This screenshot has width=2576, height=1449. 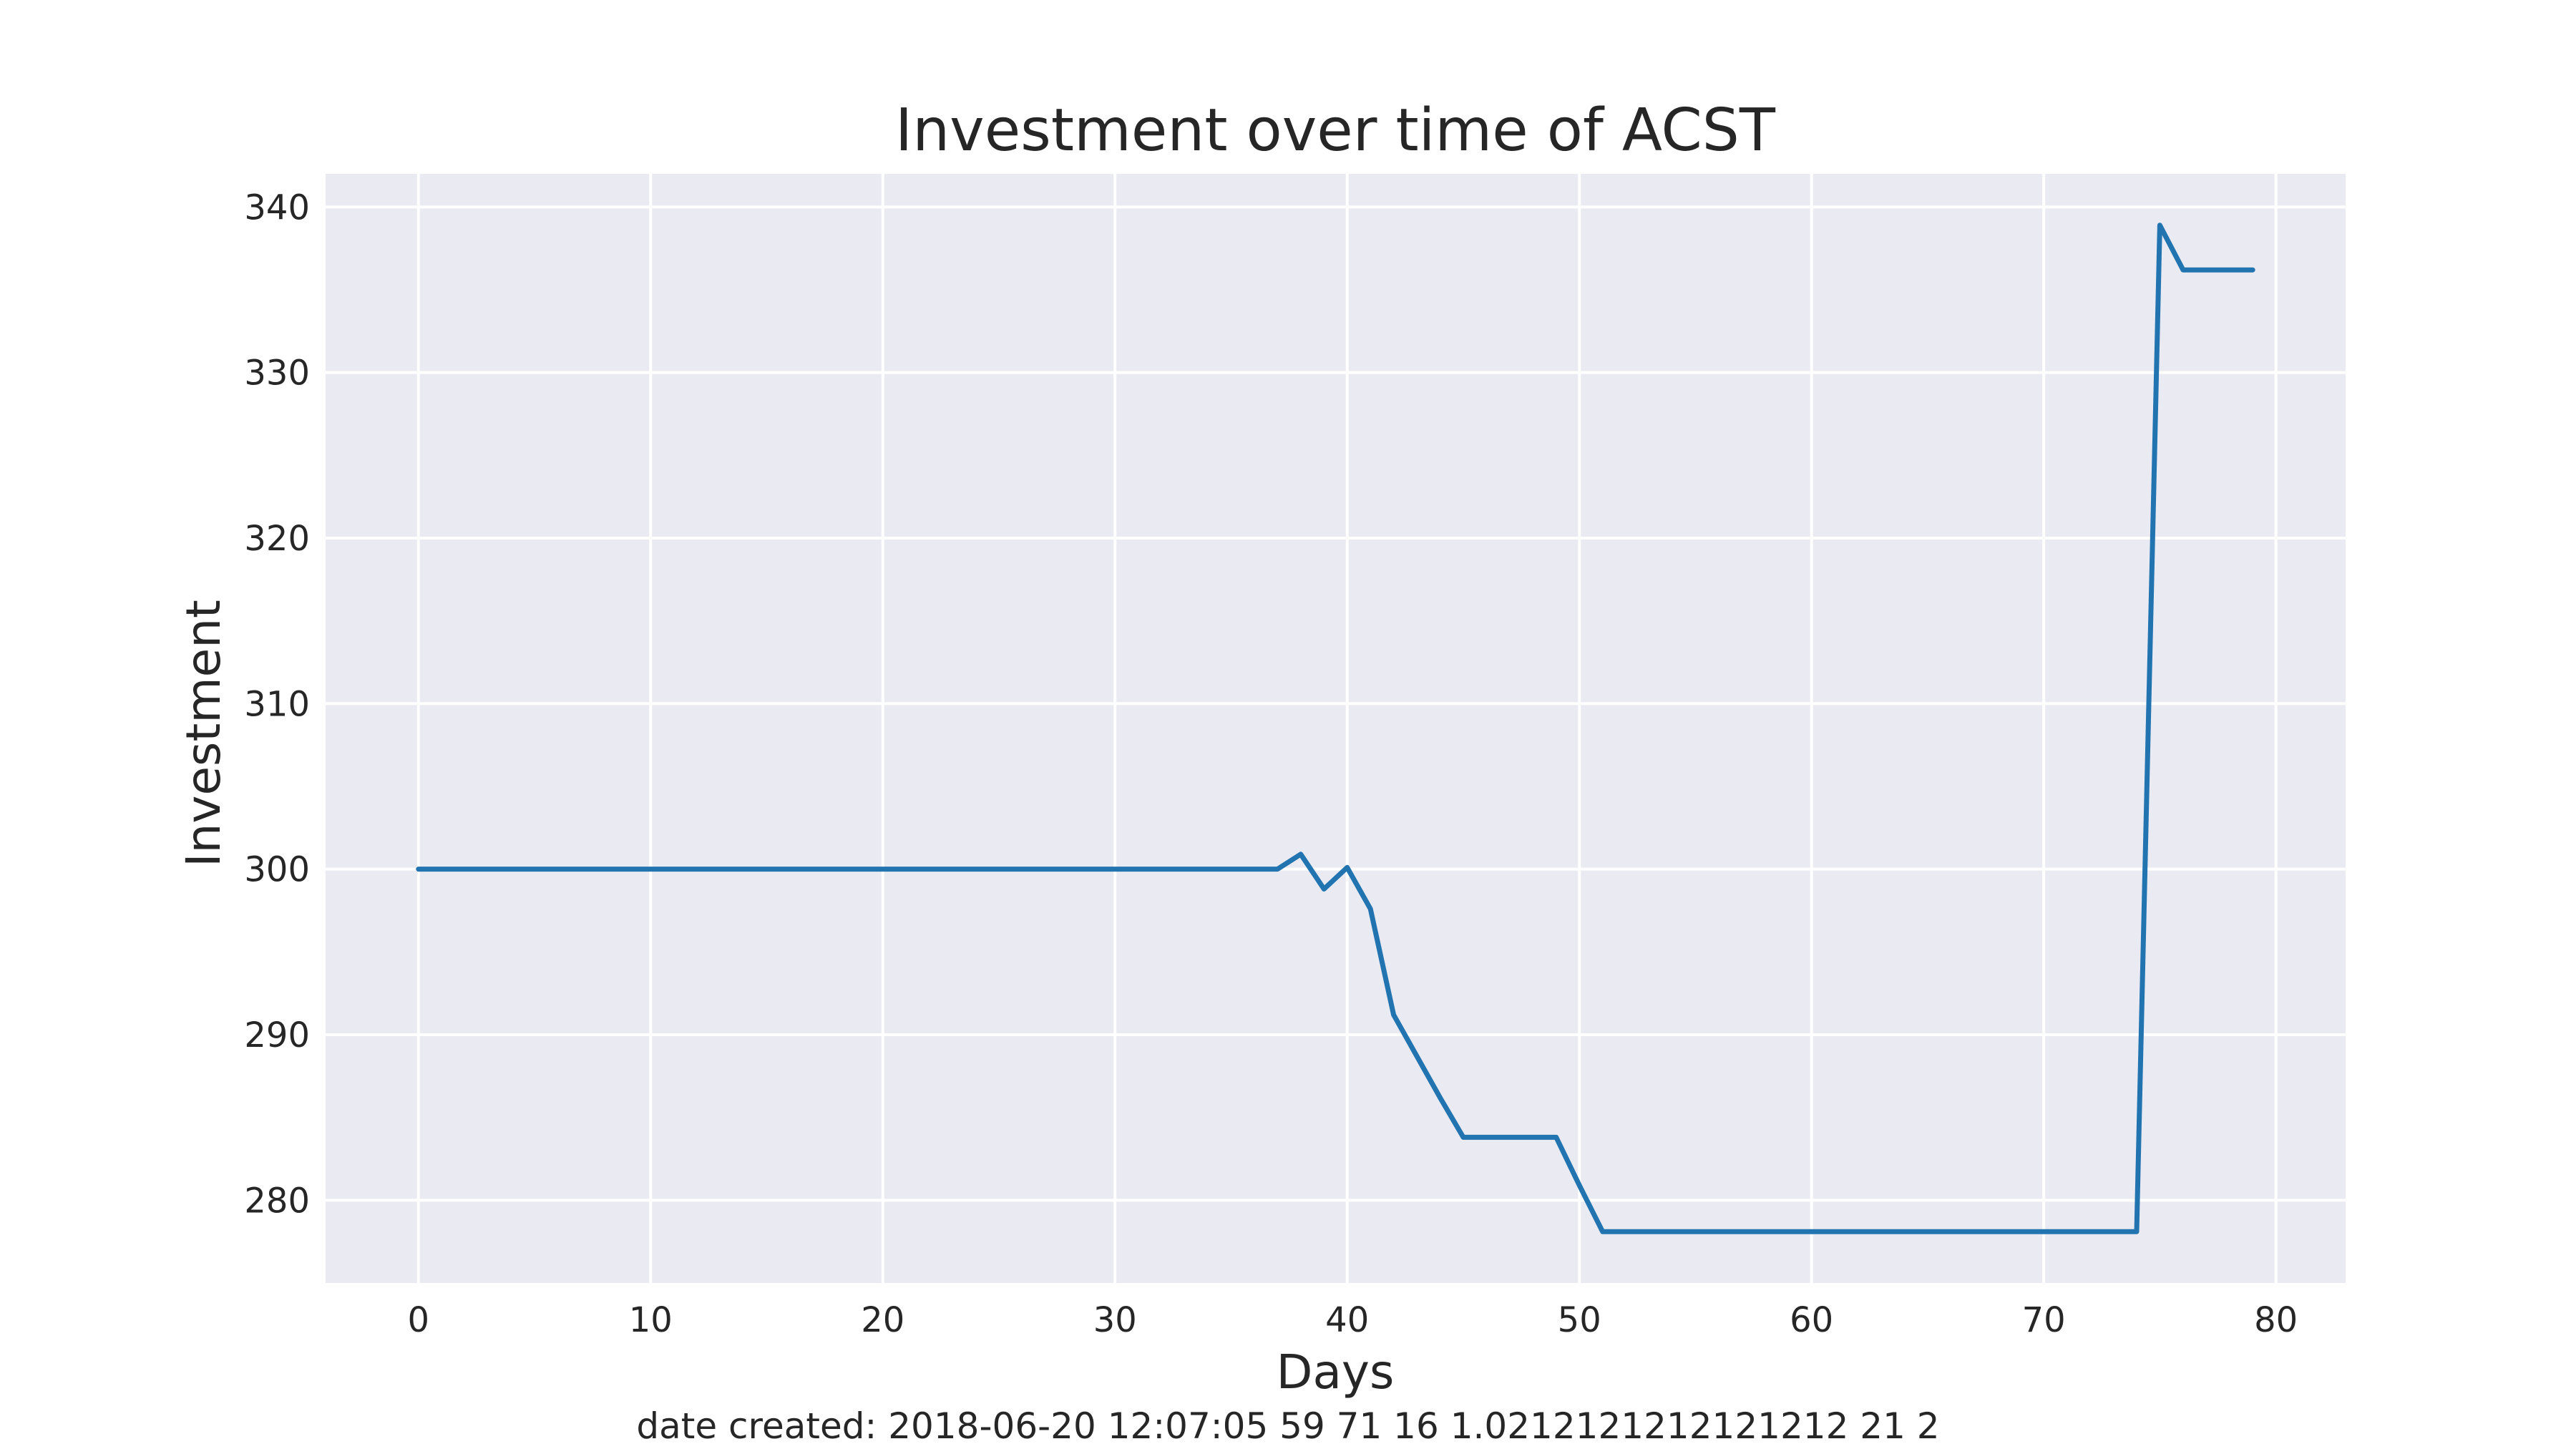 What do you see at coordinates (1336, 1372) in the screenshot?
I see `x-axis-label: Days` at bounding box center [1336, 1372].